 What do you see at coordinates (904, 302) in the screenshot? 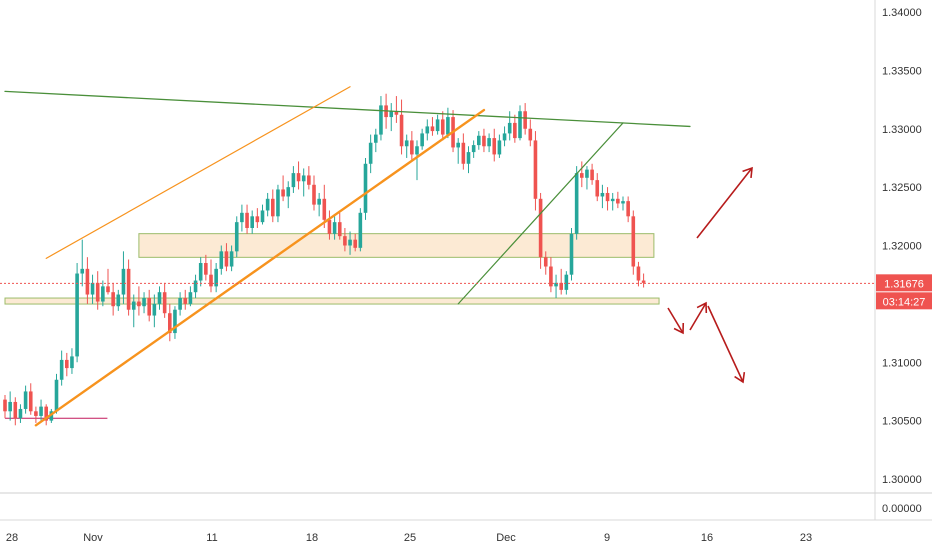
I see `countdown-label: 03:14:27` at bounding box center [904, 302].